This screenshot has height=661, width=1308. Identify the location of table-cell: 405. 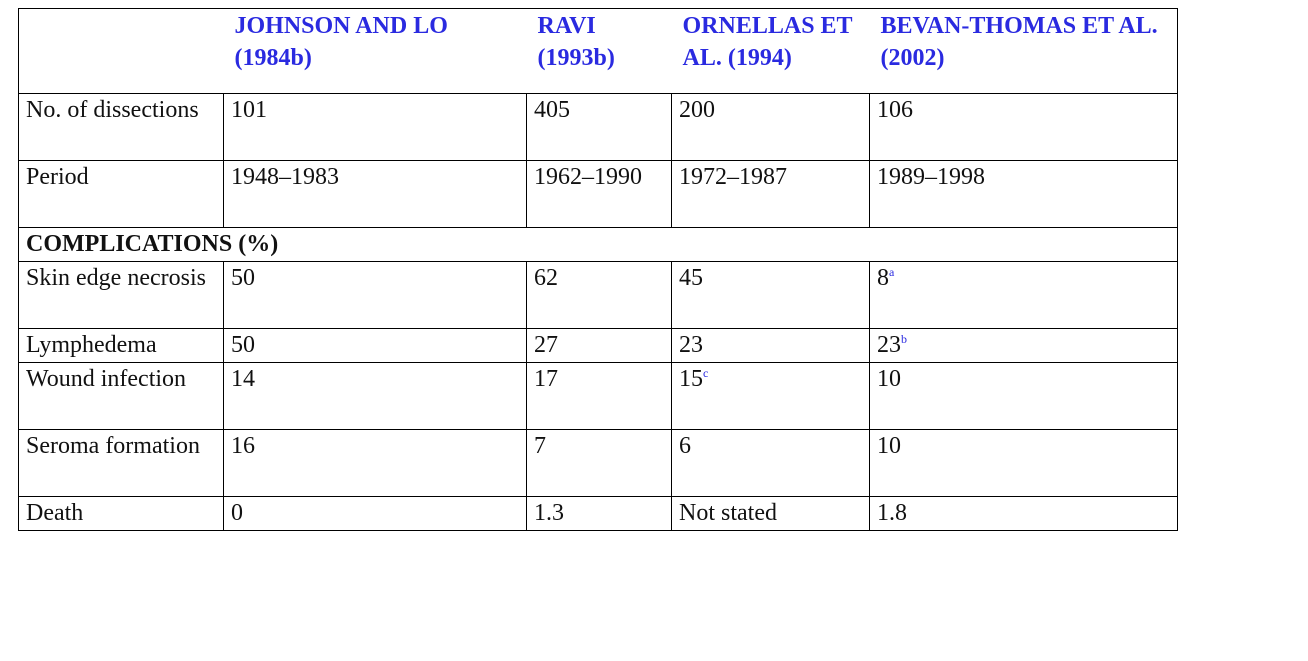
(599, 127).